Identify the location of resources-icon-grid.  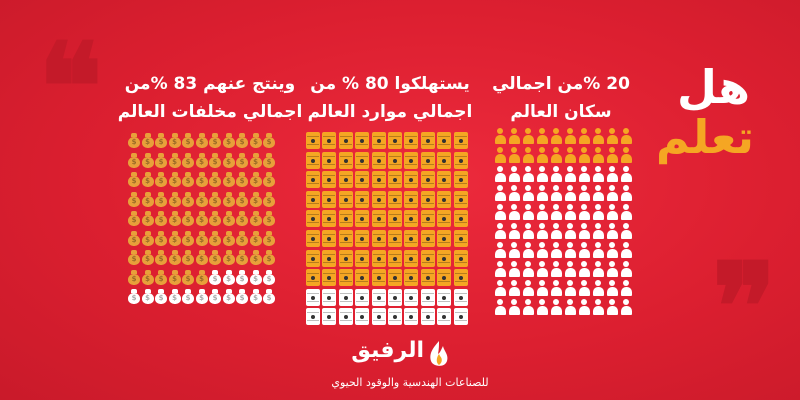
(388, 230).